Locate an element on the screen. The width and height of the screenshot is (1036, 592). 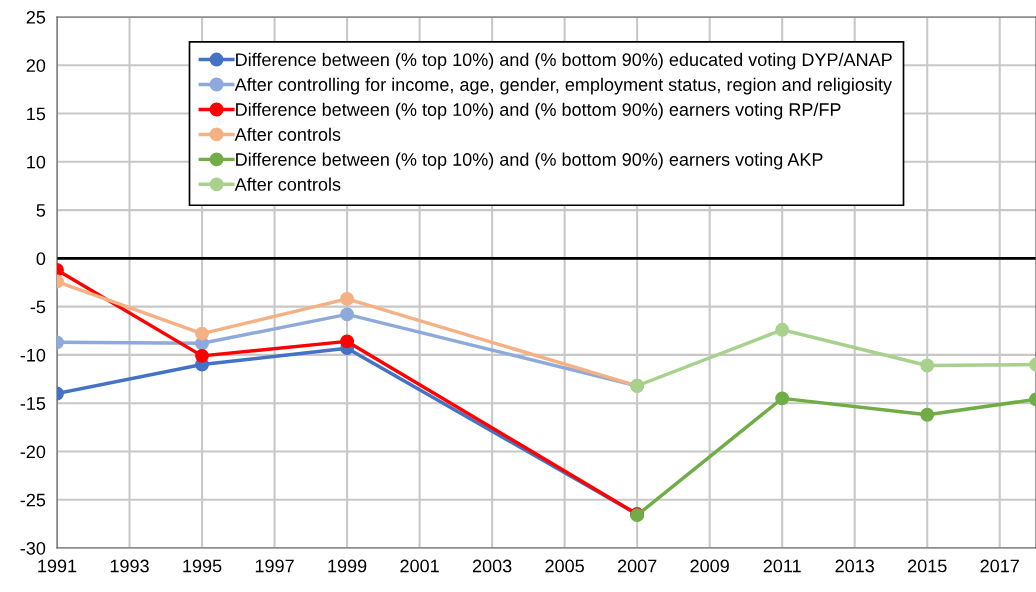
y-tick-label: -20 is located at coordinates (33, 452).